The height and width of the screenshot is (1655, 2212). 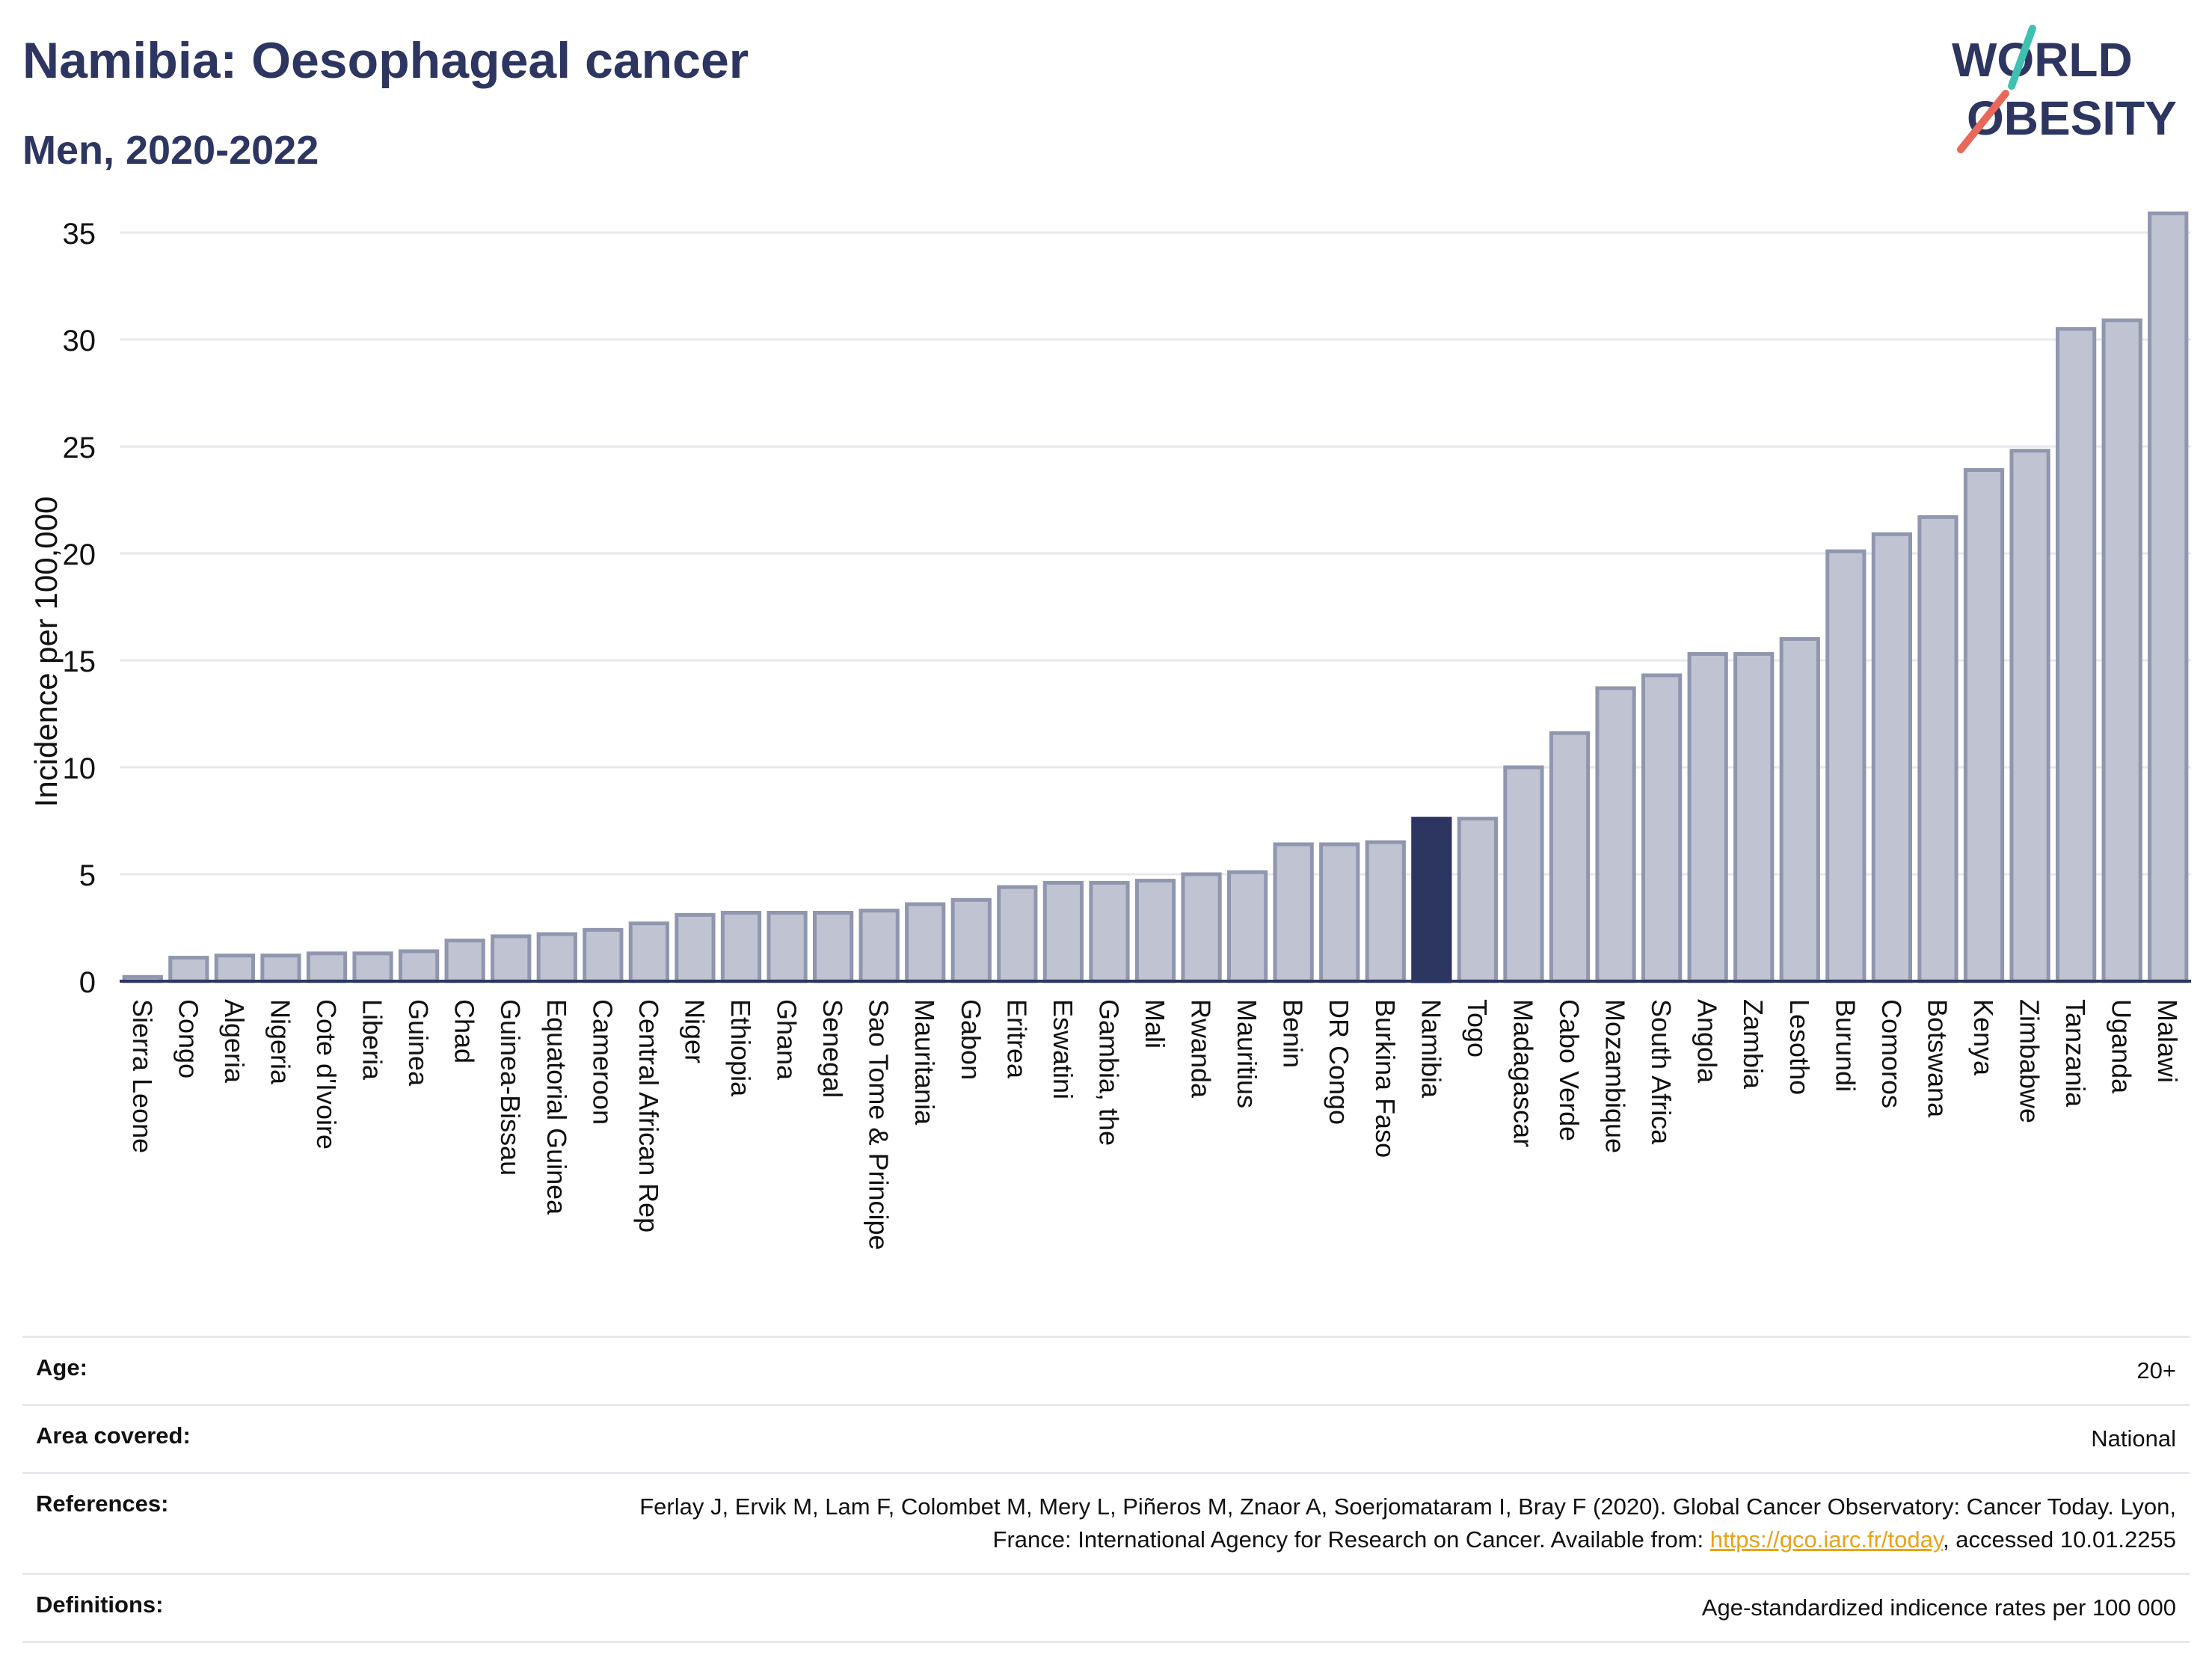 What do you see at coordinates (1799, 1047) in the screenshot?
I see `x-tick-label: Lesotho` at bounding box center [1799, 1047].